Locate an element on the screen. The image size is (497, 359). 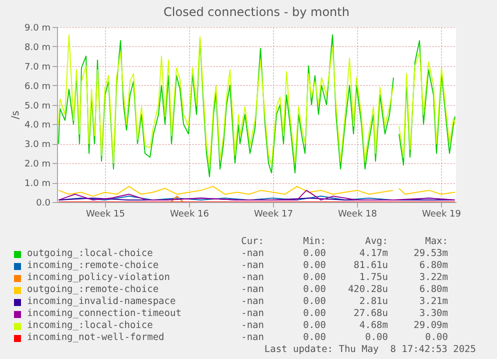
text: 3.22m is located at coordinates (433, 278).